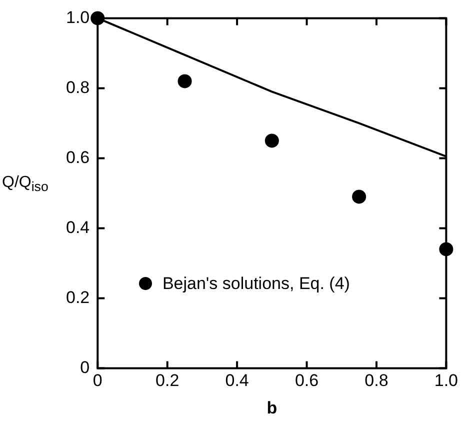  Describe the element at coordinates (78, 87) in the screenshot. I see `y-tick-label: 0.8` at that location.